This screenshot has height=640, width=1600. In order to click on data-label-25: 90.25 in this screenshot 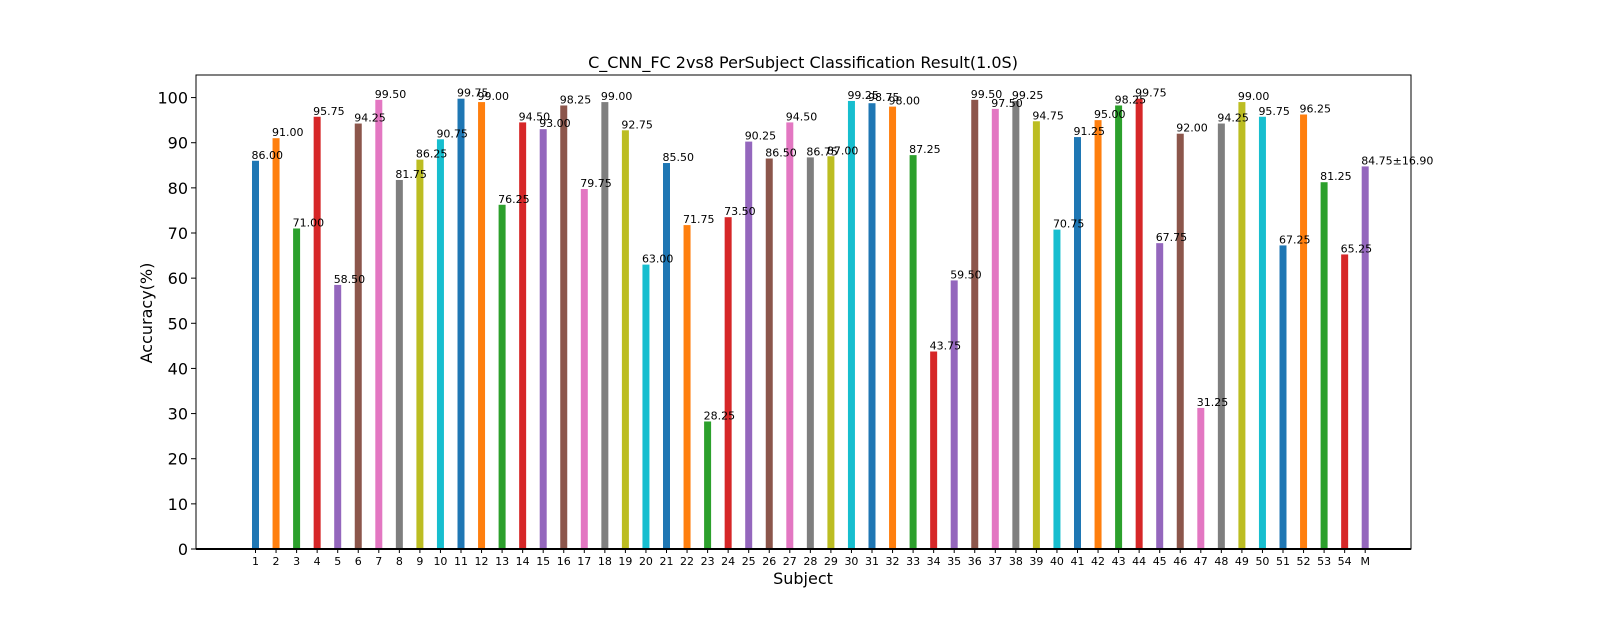, I will do `click(761, 136)`.